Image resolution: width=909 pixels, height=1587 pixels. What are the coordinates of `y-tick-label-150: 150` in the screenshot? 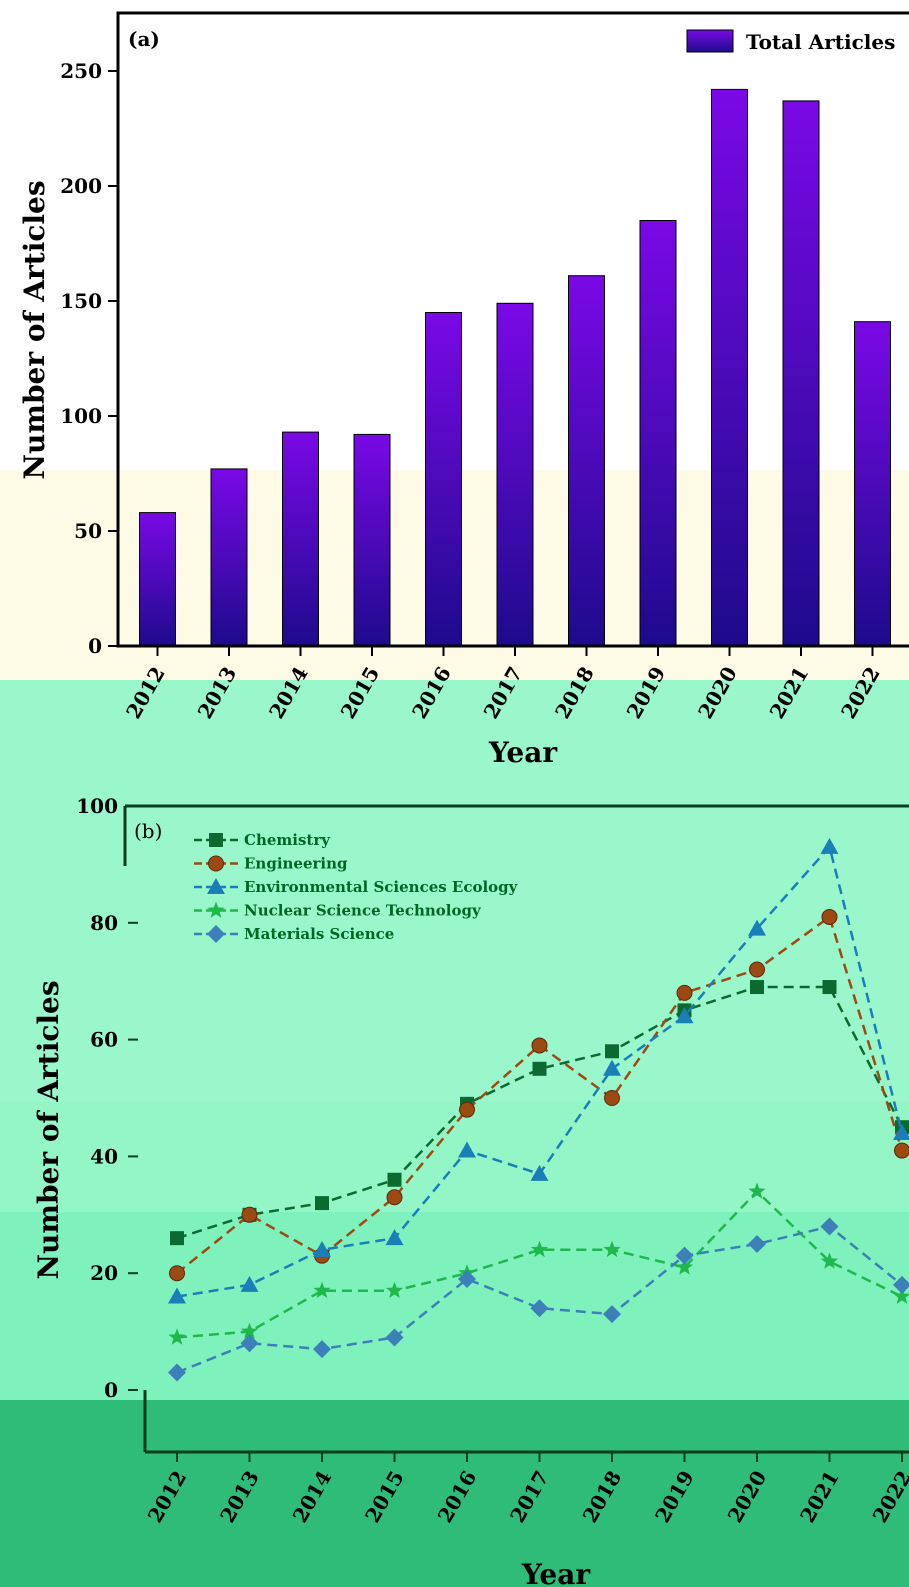 It's located at (81, 301).